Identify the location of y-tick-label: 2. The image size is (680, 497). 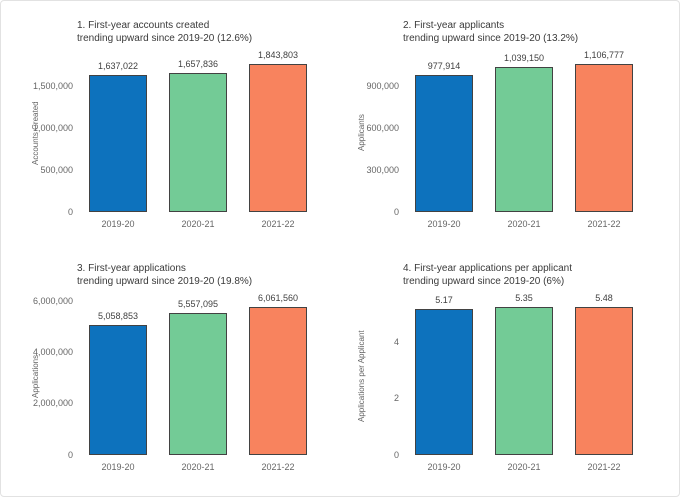
(396, 398).